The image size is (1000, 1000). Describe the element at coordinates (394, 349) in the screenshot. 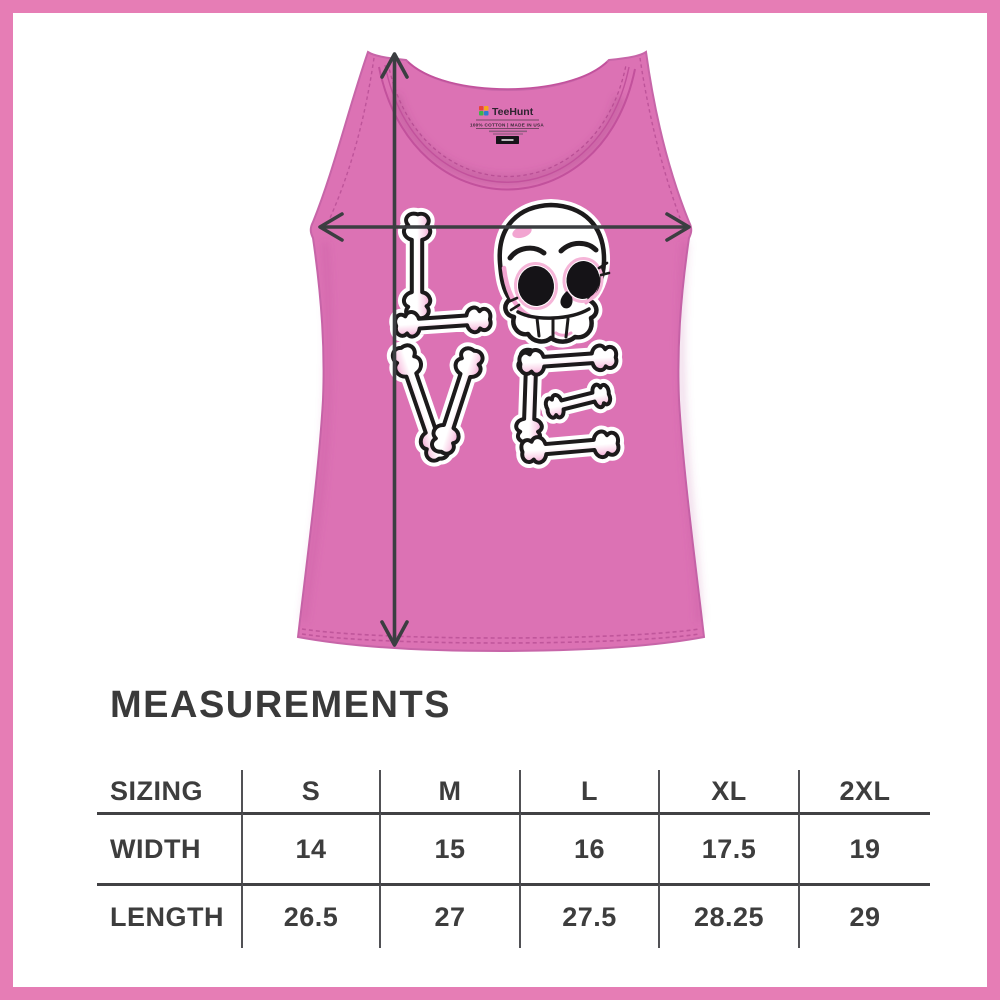

I see `vertical-length-arrow` at that location.